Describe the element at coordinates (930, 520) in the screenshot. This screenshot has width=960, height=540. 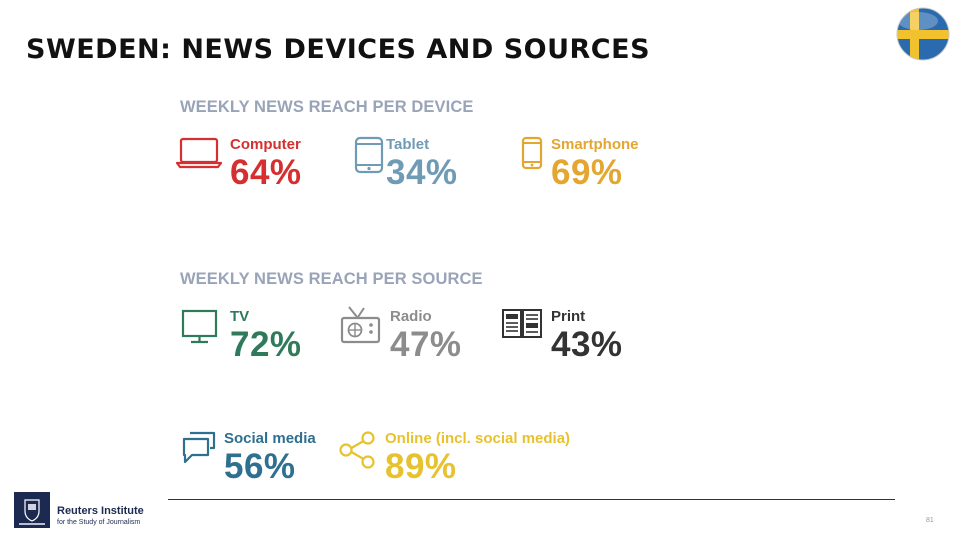
I see `page-number: 81` at that location.